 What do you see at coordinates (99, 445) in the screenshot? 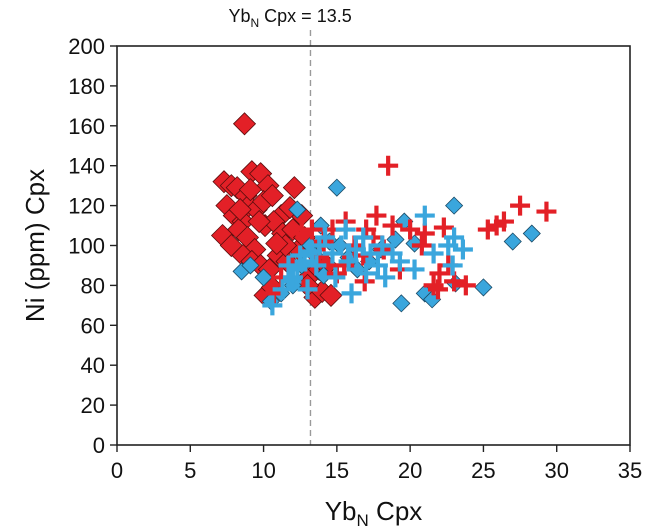
I see `y-tick-label: 0` at bounding box center [99, 445].